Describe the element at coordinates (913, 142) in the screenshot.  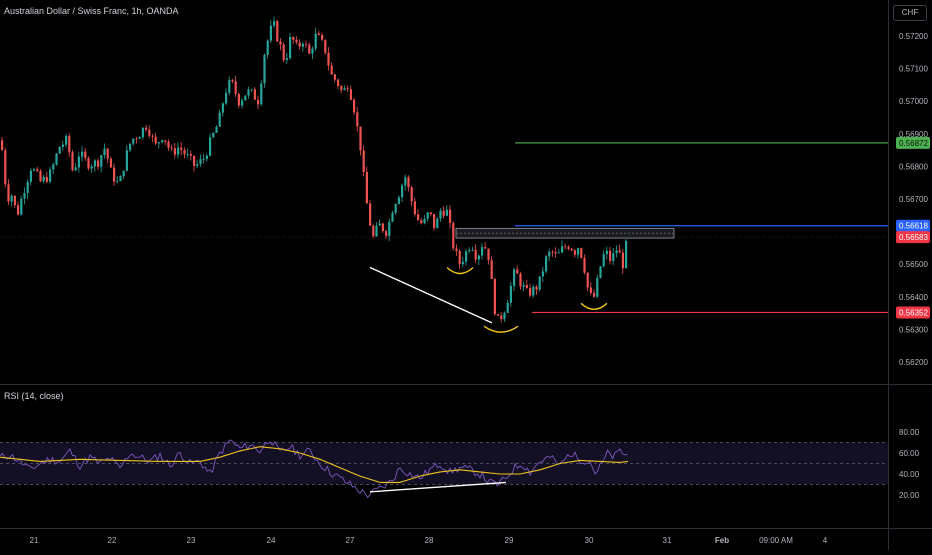
I see `target-price-tag: 0.56872` at that location.